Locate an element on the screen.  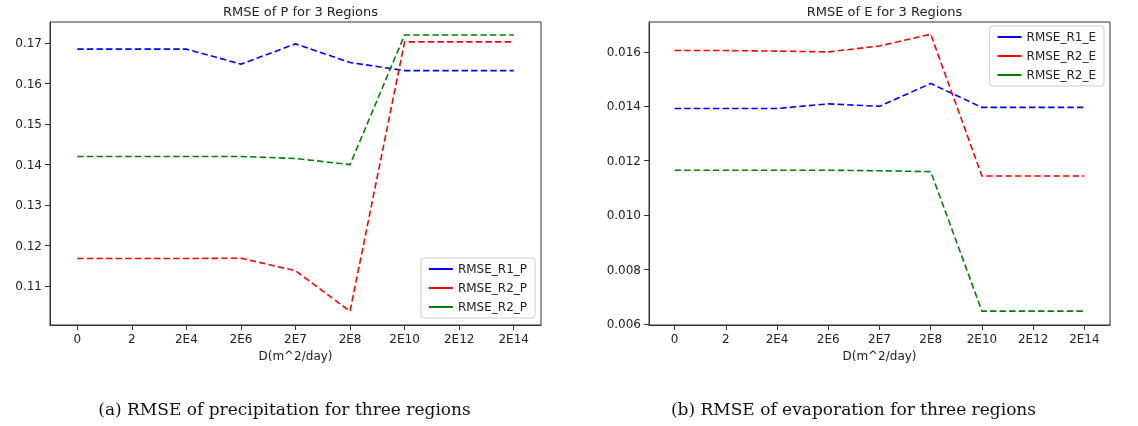
y-tick-label: 0.014 is located at coordinates (623, 106).